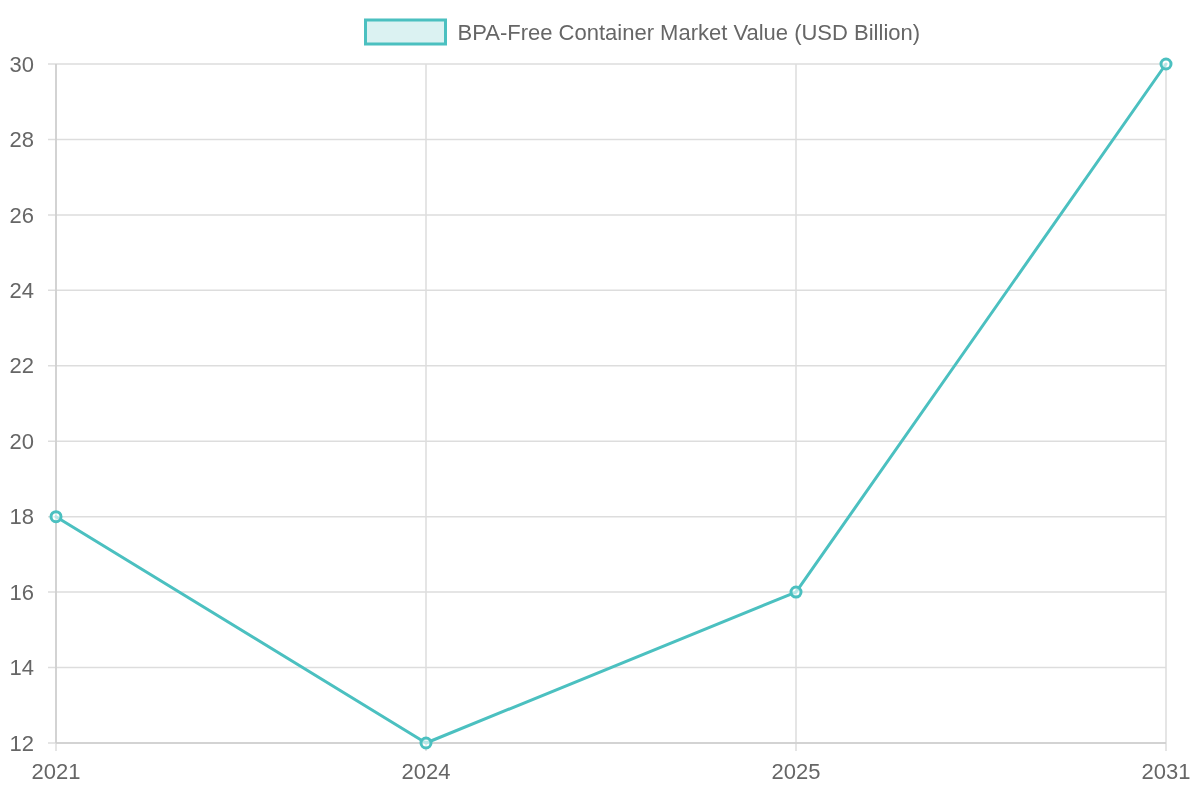 This screenshot has height=800, width=1200. What do you see at coordinates (796, 771) in the screenshot?
I see `x-tick-label: 2025` at bounding box center [796, 771].